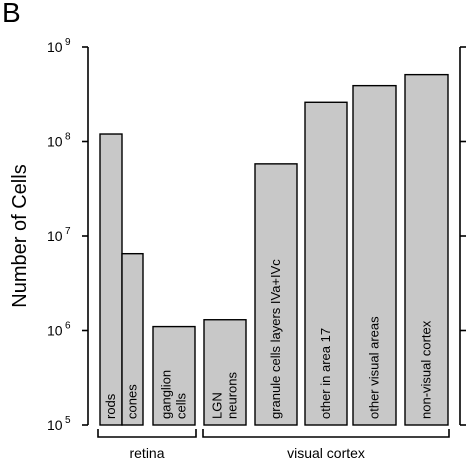 The image size is (474, 474). Describe the element at coordinates (232, 395) in the screenshot. I see `bar-label: neurons` at that location.